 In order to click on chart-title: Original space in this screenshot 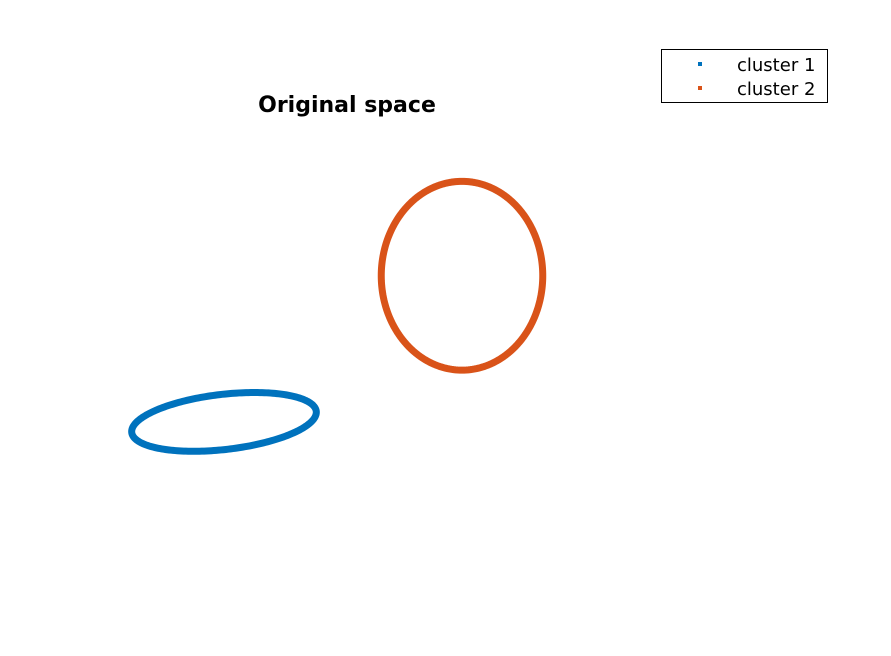, I will do `click(347, 105)`.